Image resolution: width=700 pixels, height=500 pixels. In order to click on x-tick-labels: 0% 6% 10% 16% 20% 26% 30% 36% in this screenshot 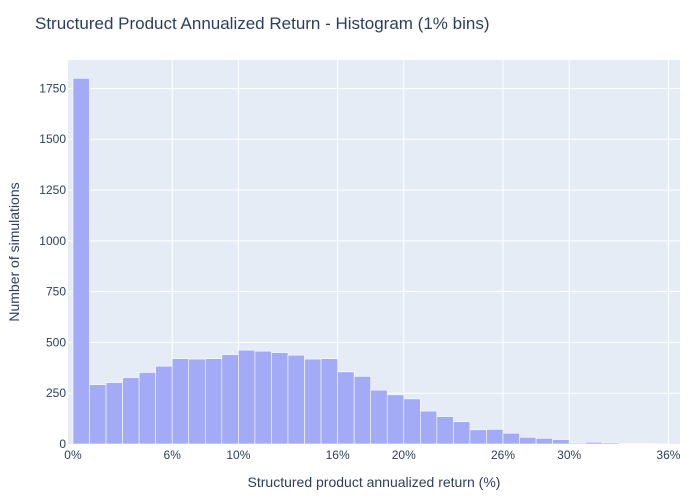, I will do `click(372, 455)`.